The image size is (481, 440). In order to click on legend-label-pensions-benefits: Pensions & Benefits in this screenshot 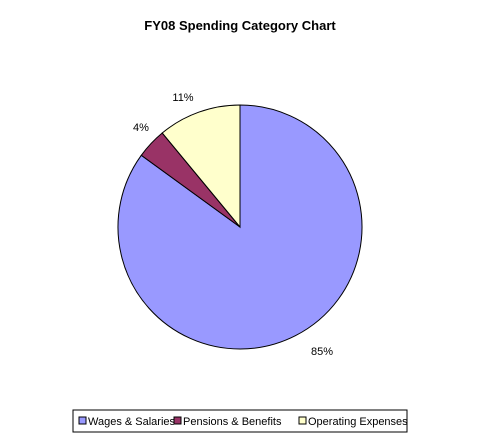, I will do `click(232, 422)`.